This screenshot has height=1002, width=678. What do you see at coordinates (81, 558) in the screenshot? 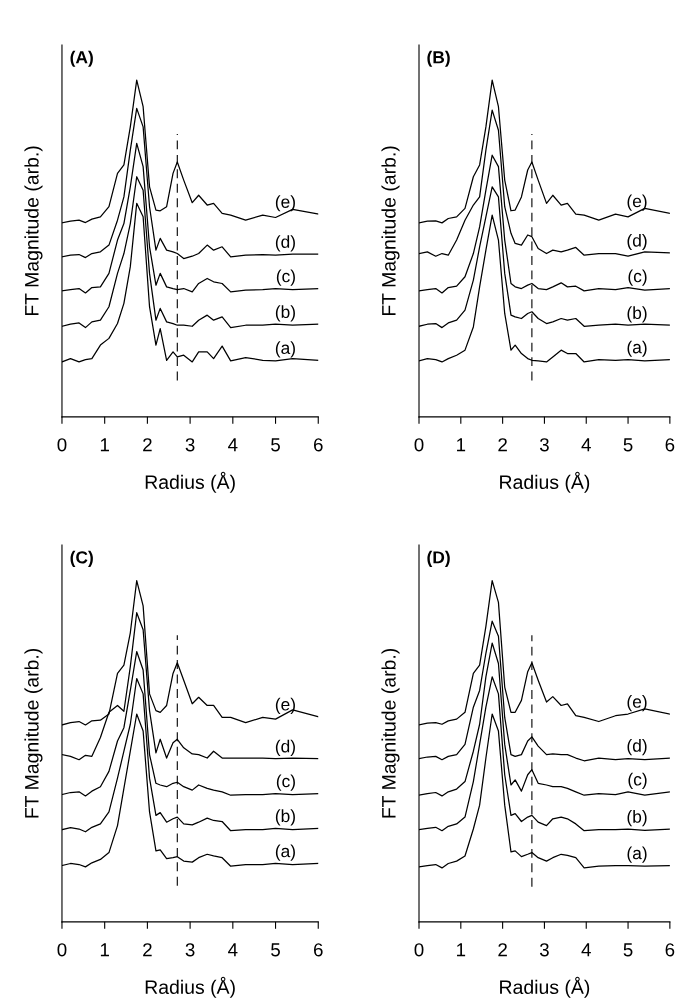
I see `chart-title: (C)` at bounding box center [81, 558].